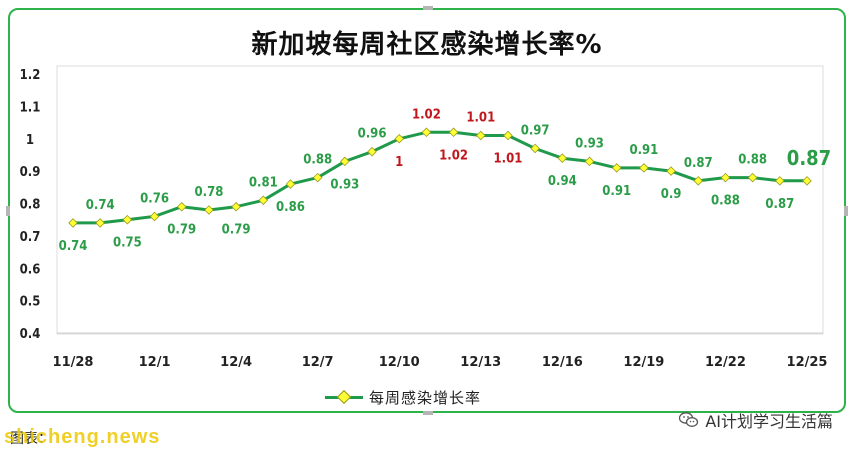 The image size is (857, 458). What do you see at coordinates (30, 140) in the screenshot?
I see `y-tick-label: 1` at bounding box center [30, 140].